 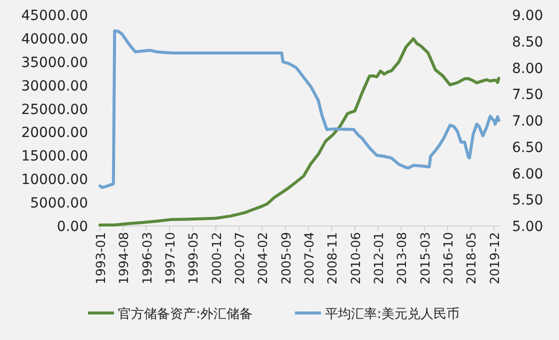 I want to click on x-tick-label: 2018-05, so click(x=471, y=258).